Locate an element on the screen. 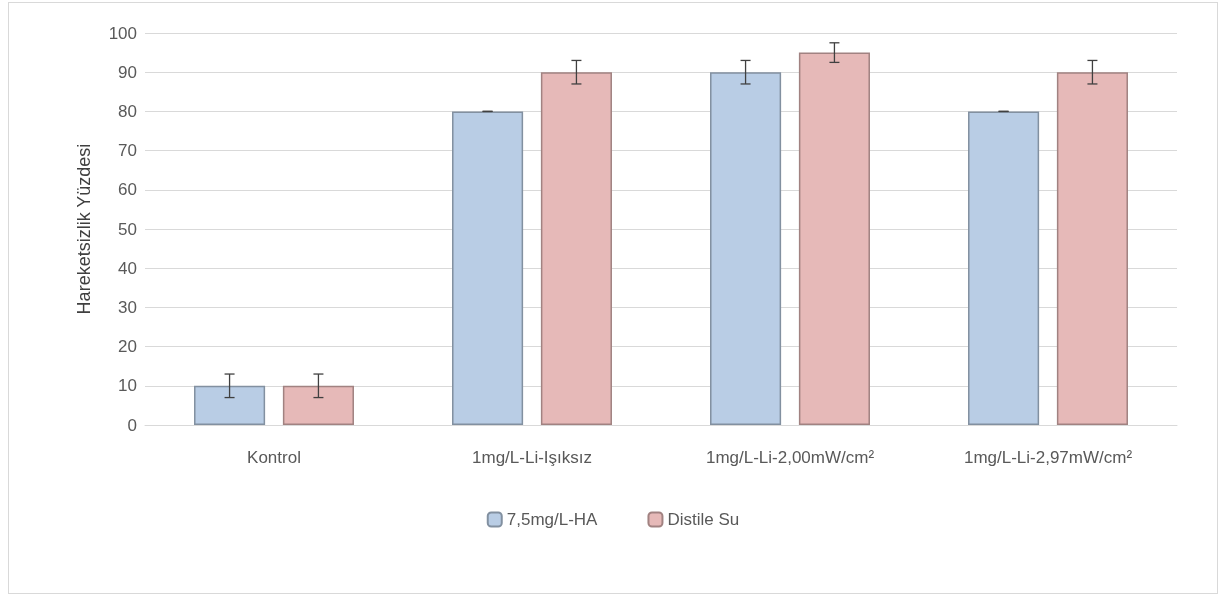 Image resolution: width=1223 pixels, height=598 pixels. x-tick-label: 1mg/L-Li-Işıksız is located at coordinates (532, 457).